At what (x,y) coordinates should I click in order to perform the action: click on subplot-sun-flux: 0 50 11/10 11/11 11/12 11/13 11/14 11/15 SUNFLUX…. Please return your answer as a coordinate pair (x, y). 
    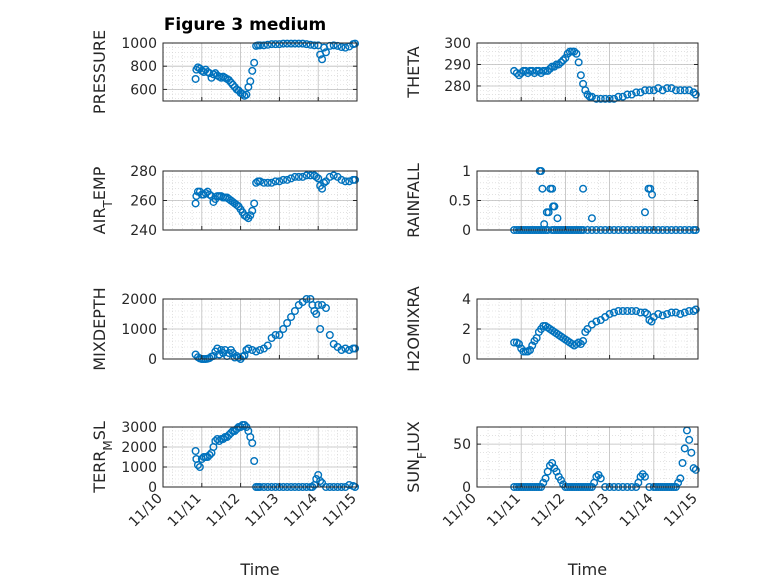
    Looking at the image, I should click on (552, 500).